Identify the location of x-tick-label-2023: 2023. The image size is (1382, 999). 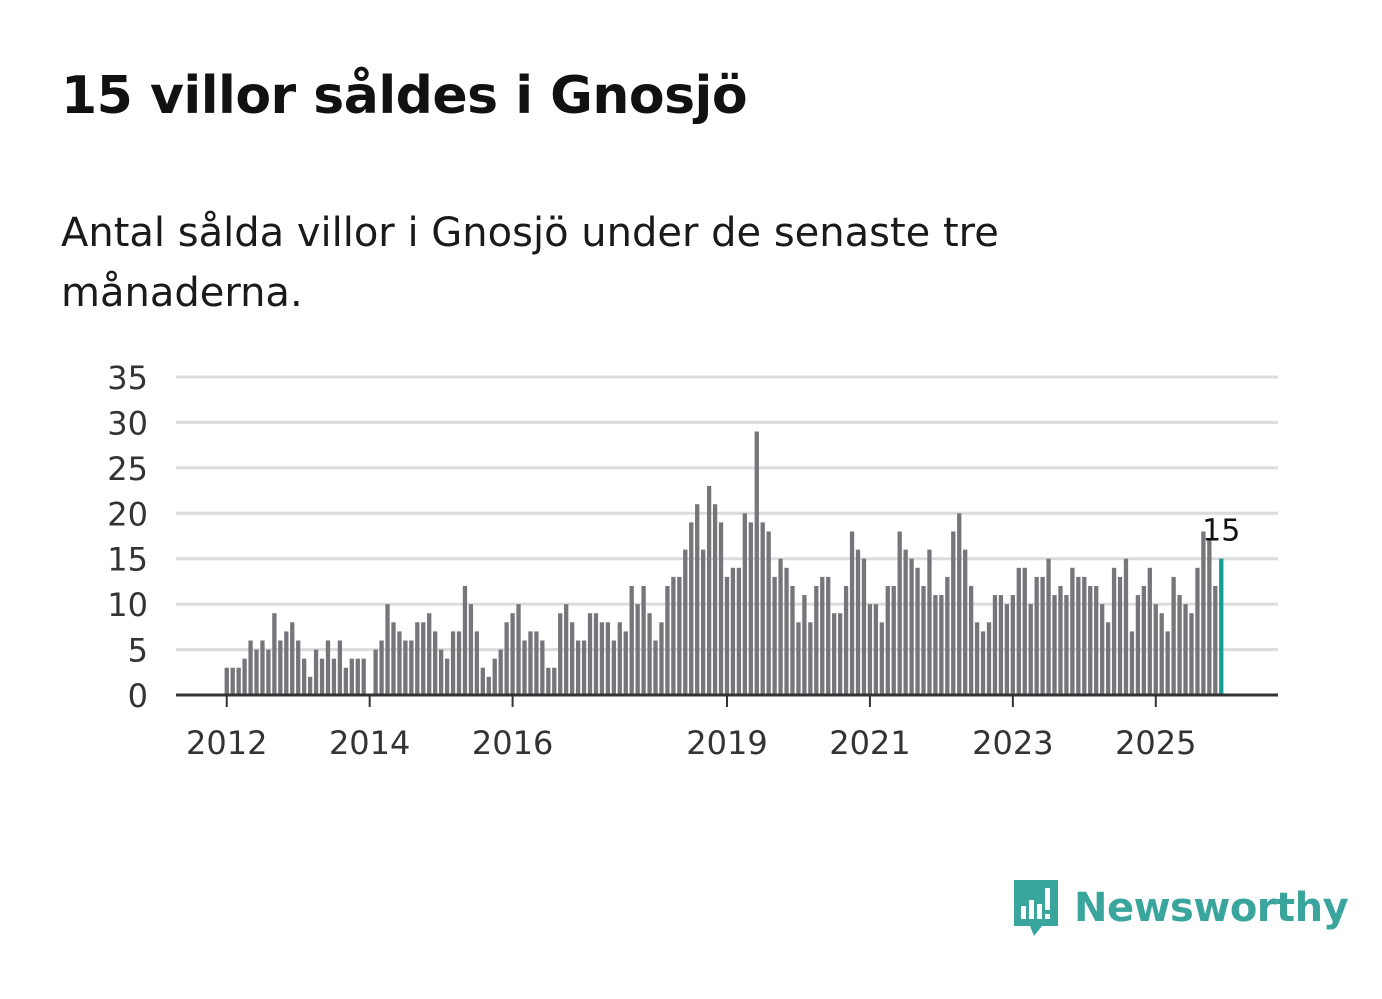
(1012, 743).